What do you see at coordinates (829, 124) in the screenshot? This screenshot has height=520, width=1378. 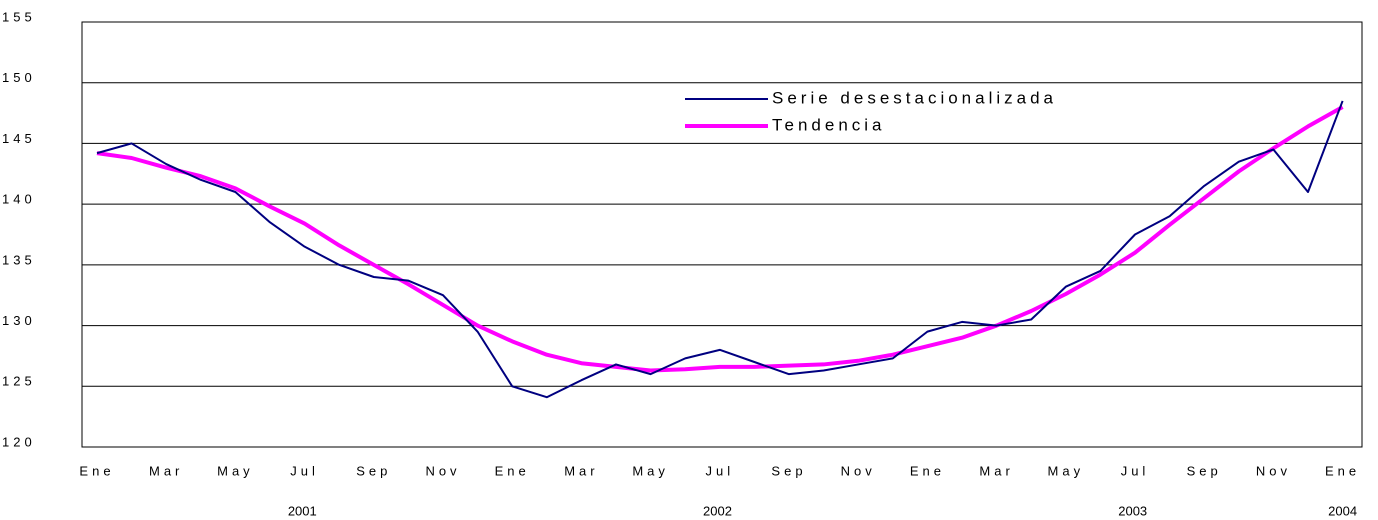 I see `legend-label: Tendencia` at bounding box center [829, 124].